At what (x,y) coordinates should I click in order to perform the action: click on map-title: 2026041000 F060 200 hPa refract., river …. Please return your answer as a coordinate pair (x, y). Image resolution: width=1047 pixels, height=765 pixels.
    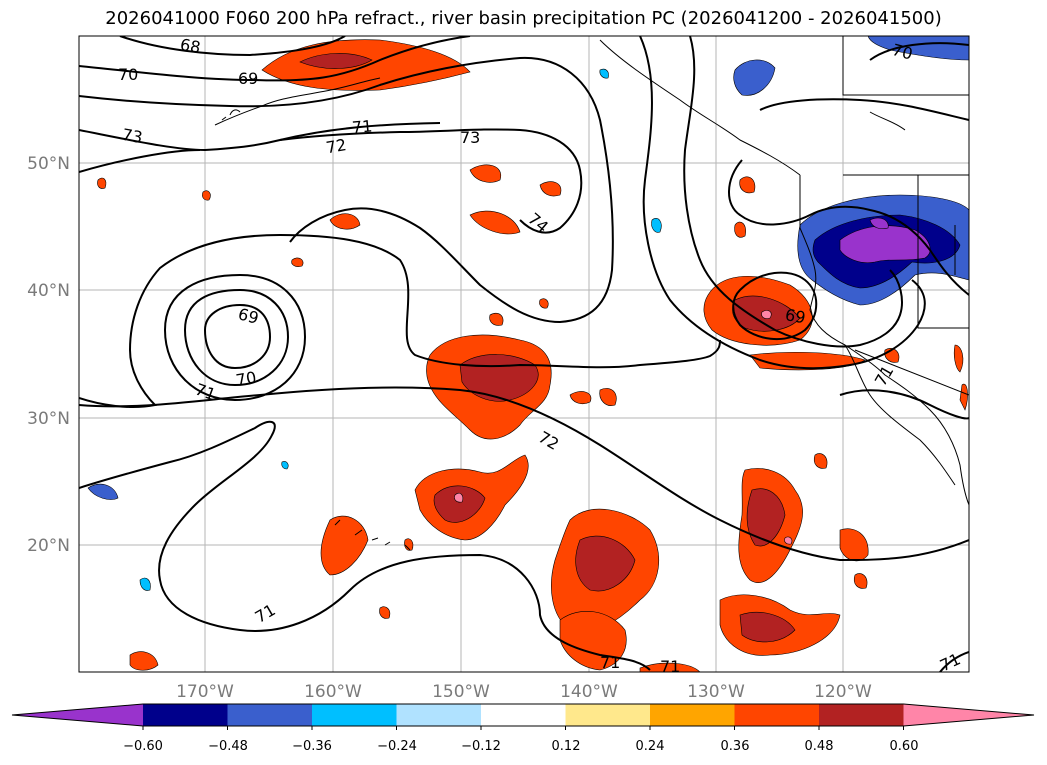
    Looking at the image, I should click on (523, 18).